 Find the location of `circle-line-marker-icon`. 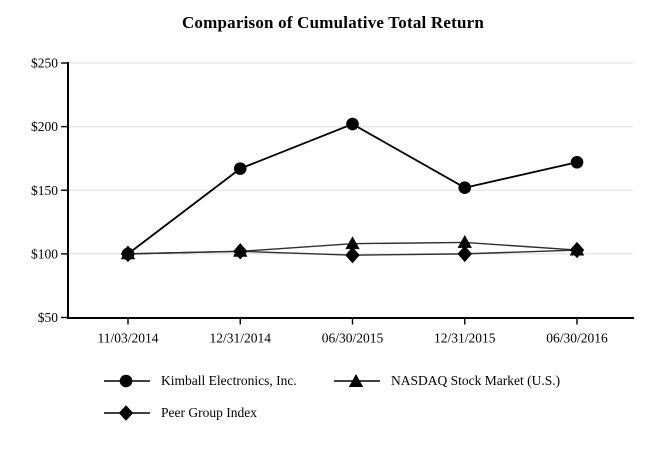

circle-line-marker-icon is located at coordinates (127, 381).